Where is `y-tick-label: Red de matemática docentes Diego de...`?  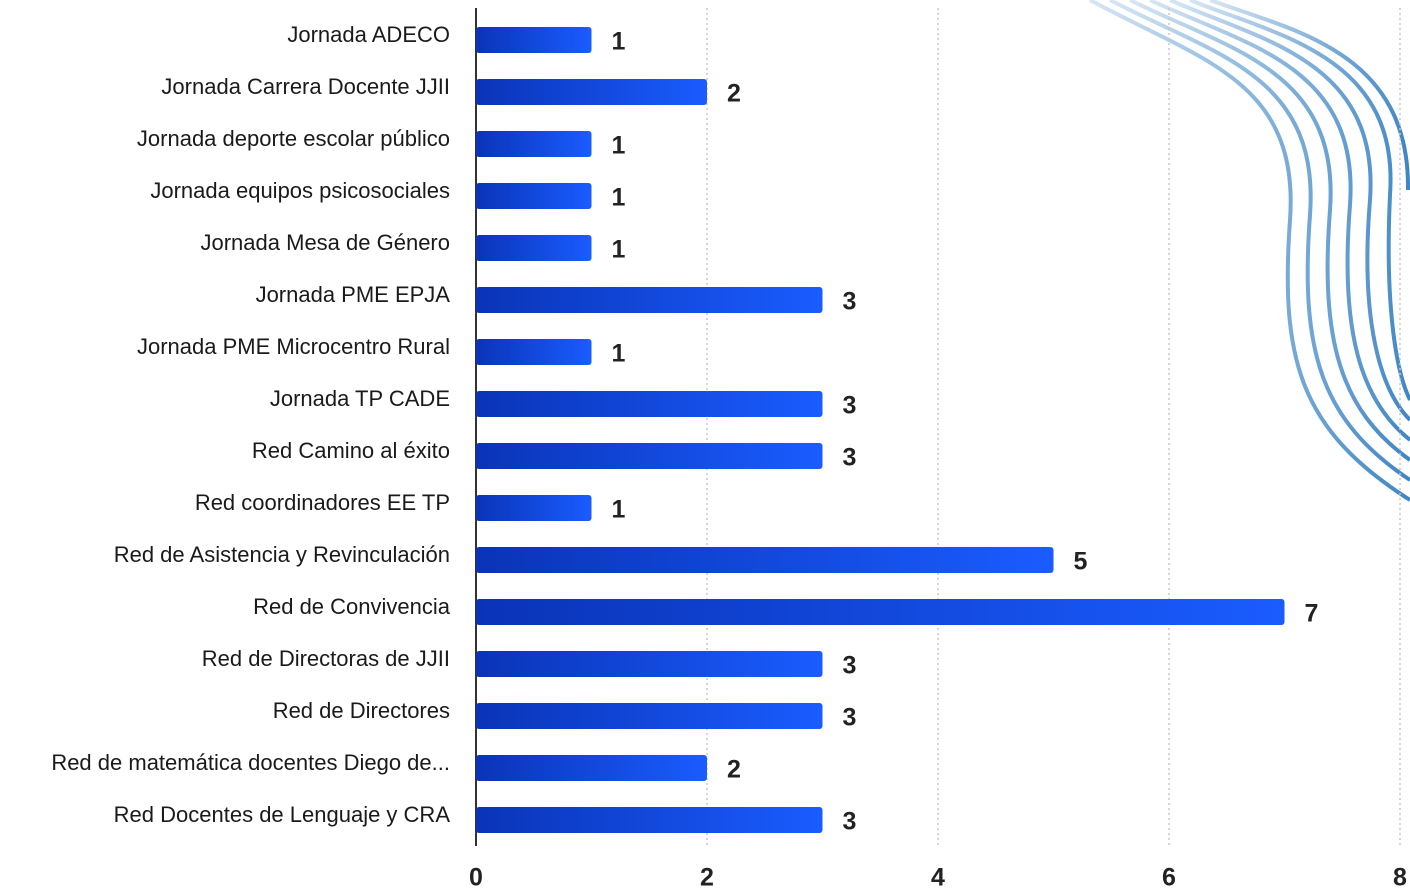
y-tick-label: Red de matemática docentes Diego de... is located at coordinates (250, 762).